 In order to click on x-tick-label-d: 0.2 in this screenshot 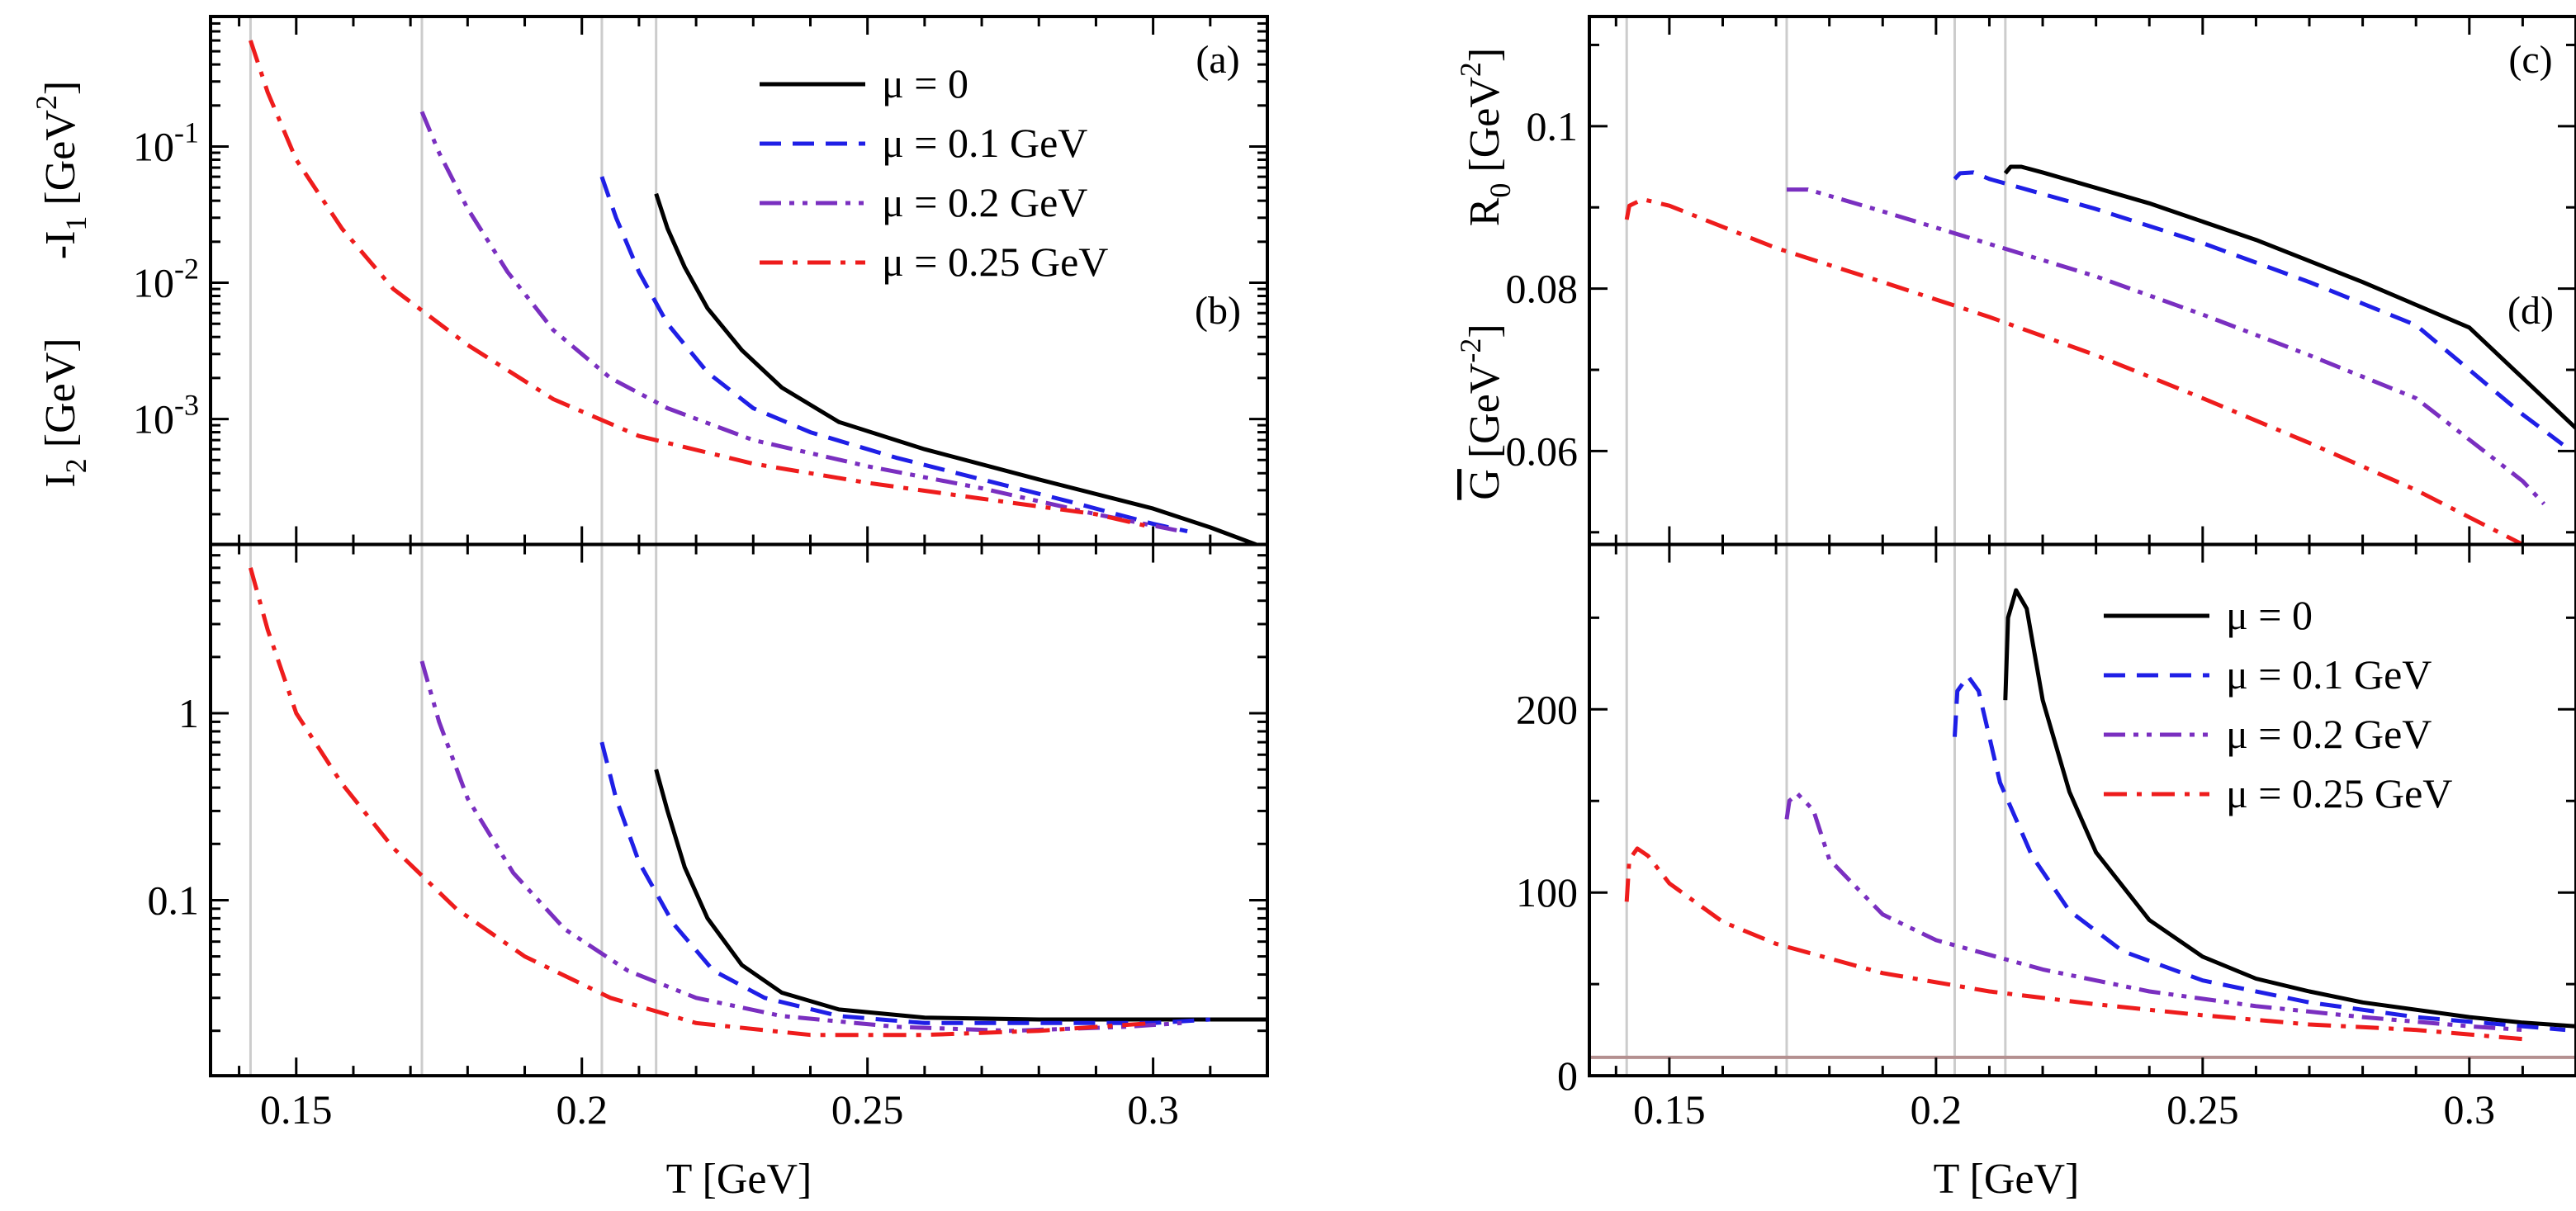, I will do `click(1937, 1109)`.